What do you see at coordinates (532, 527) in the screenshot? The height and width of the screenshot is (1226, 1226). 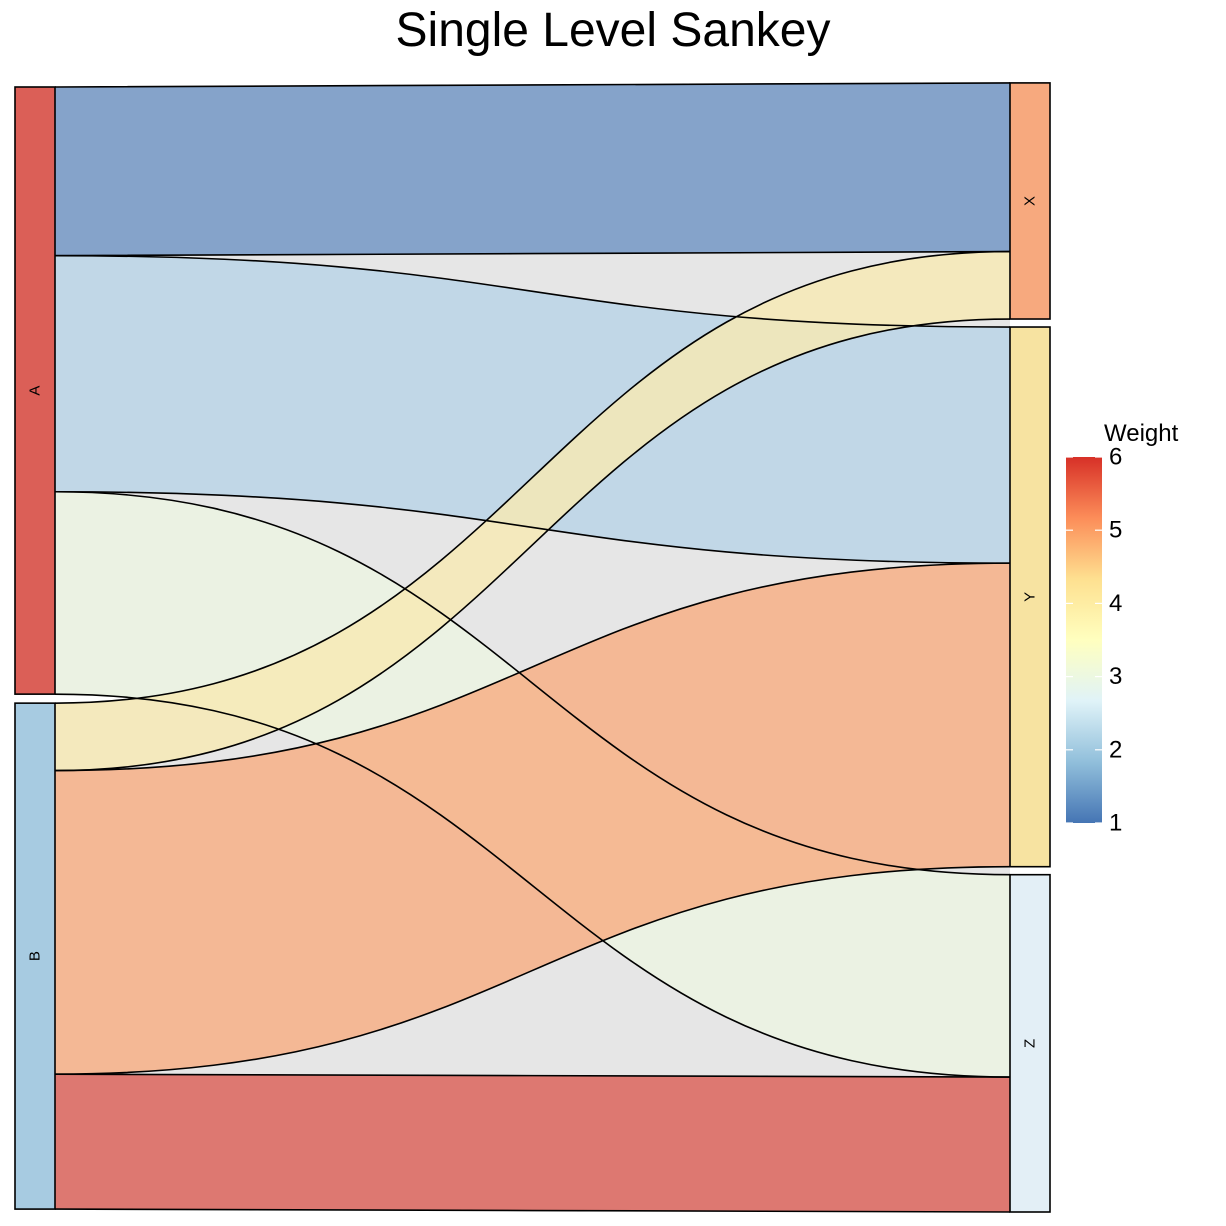 I see `link-edge-bottom-A-Y` at bounding box center [532, 527].